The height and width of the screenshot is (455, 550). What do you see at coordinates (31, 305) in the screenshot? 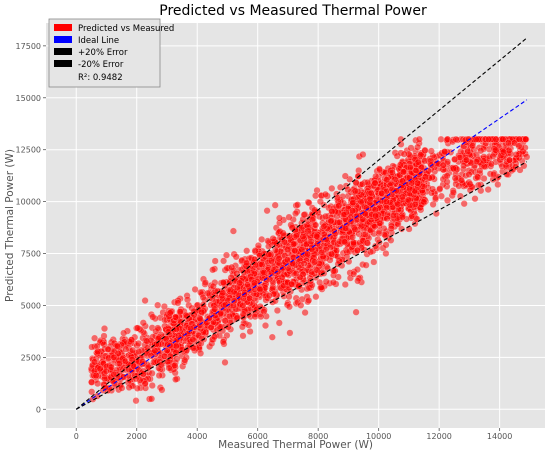
I see `y-tick-label: 5000` at bounding box center [31, 305].